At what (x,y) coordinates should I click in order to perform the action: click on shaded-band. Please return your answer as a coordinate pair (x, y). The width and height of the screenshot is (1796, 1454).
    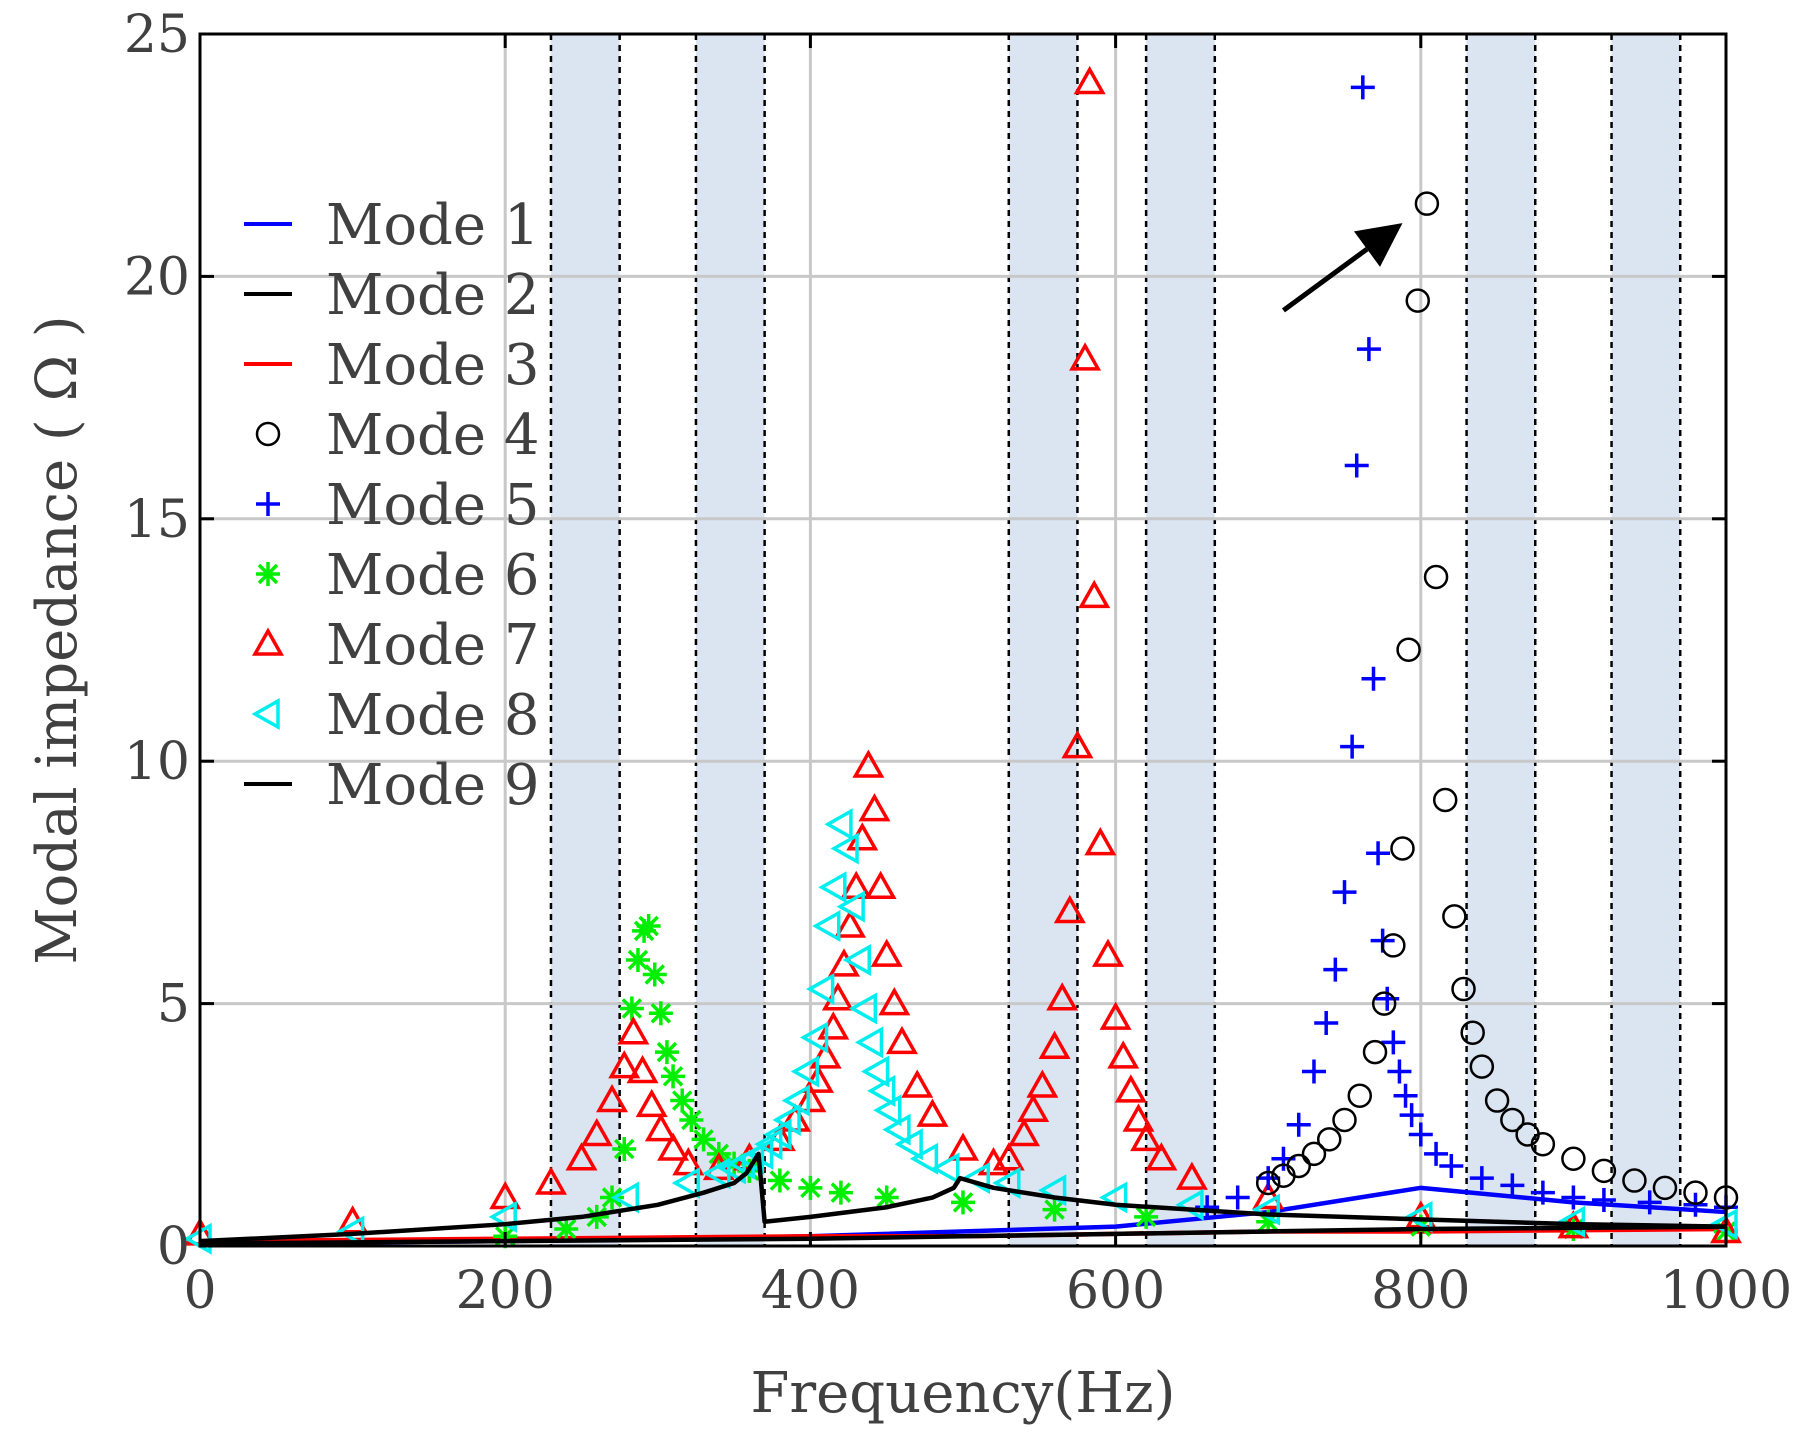
    Looking at the image, I should click on (1501, 640).